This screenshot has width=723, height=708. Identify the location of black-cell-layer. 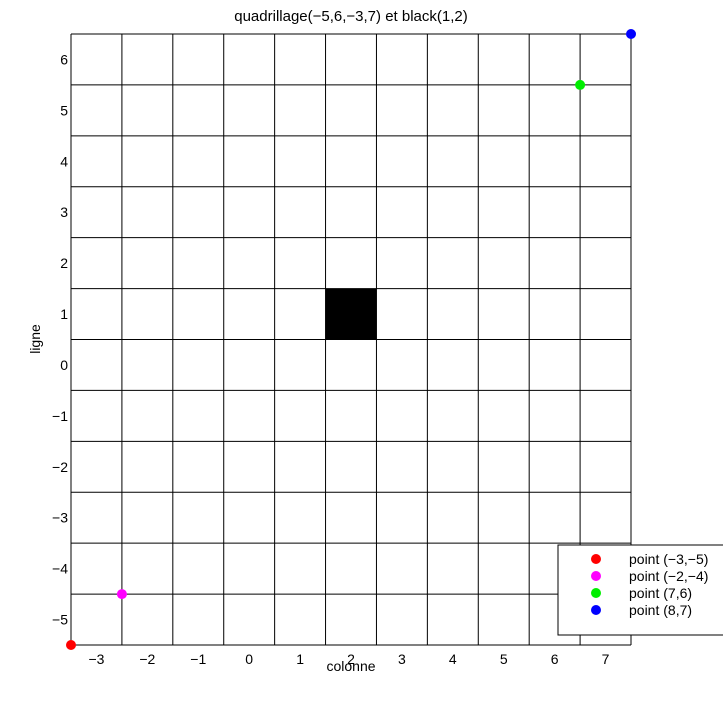
(351, 314).